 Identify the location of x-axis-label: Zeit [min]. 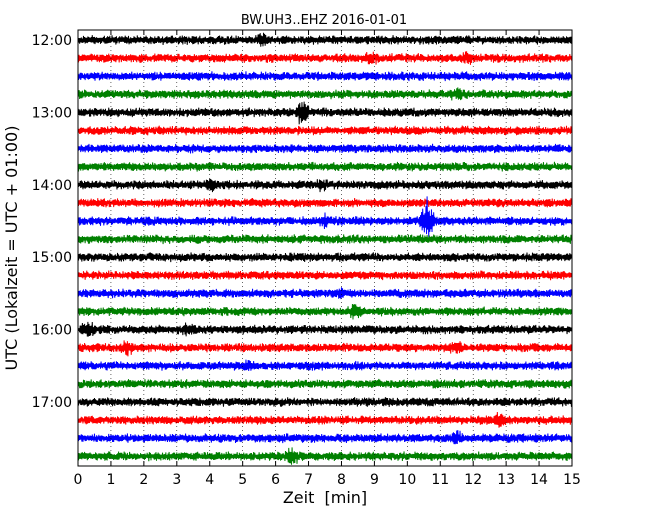
(325, 497).